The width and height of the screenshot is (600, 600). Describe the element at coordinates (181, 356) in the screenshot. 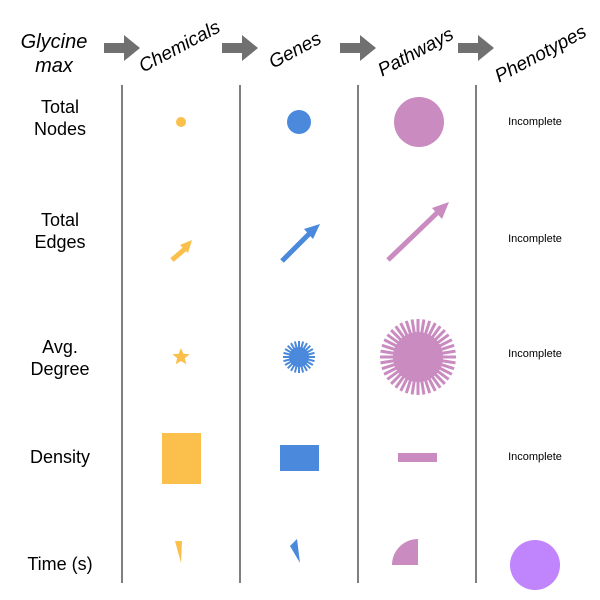

I see `chemicals-degree-star-icon` at that location.